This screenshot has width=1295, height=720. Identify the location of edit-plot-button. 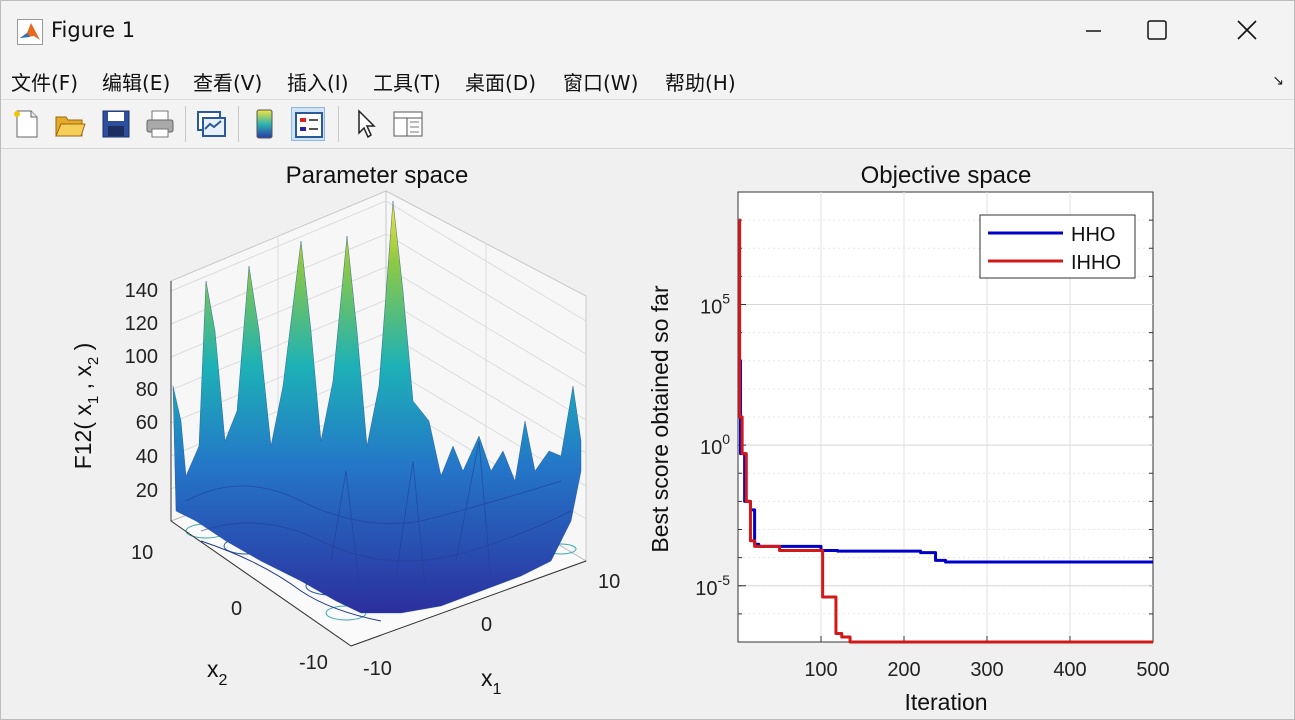
(366, 124).